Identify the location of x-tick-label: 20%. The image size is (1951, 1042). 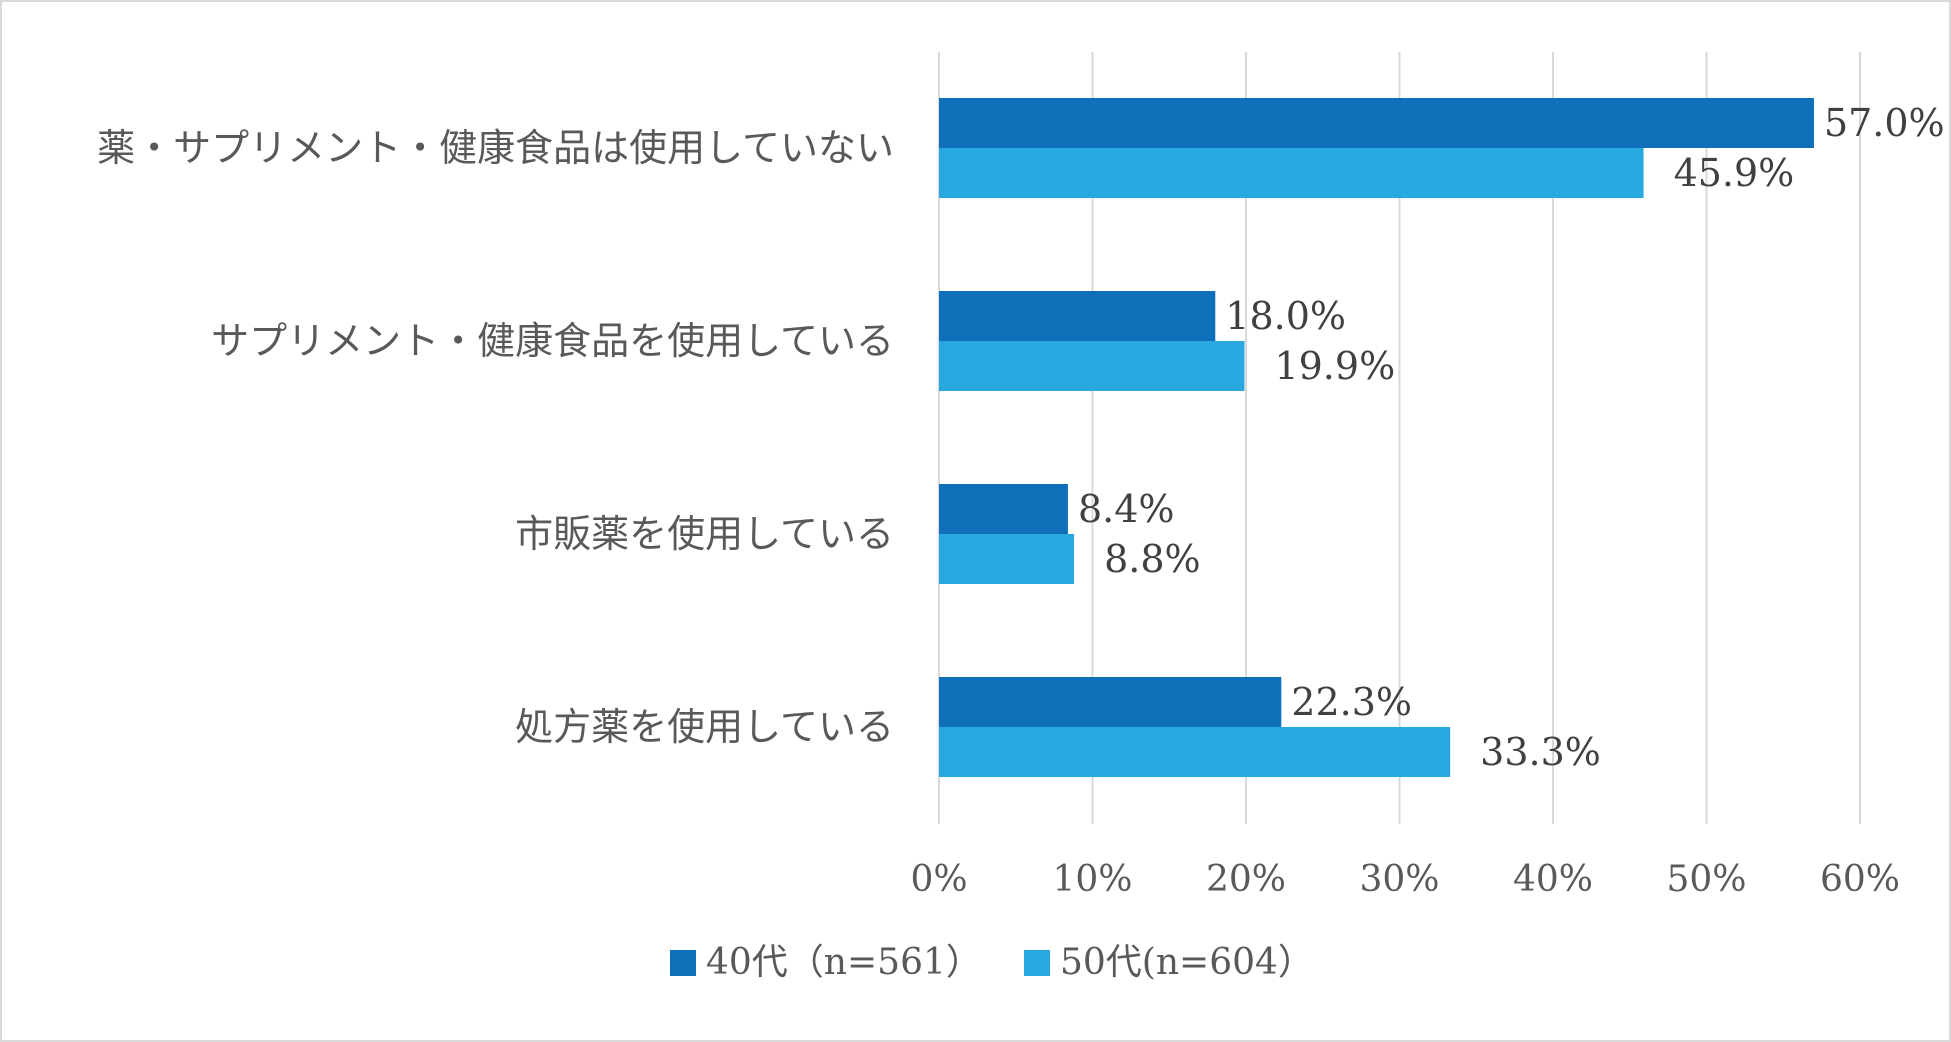
(1246, 879).